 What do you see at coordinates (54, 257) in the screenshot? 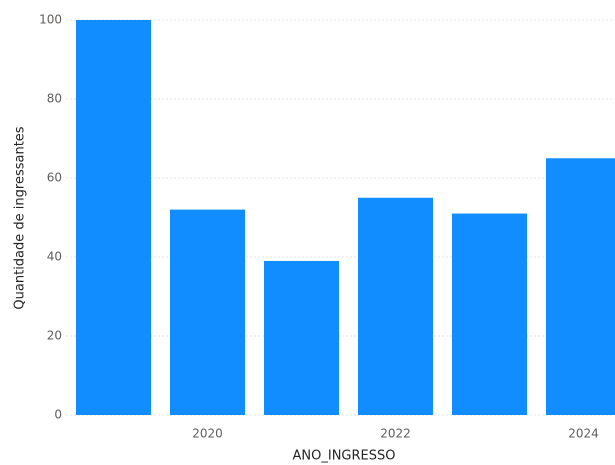
I see `y-tick-label: 40` at bounding box center [54, 257].